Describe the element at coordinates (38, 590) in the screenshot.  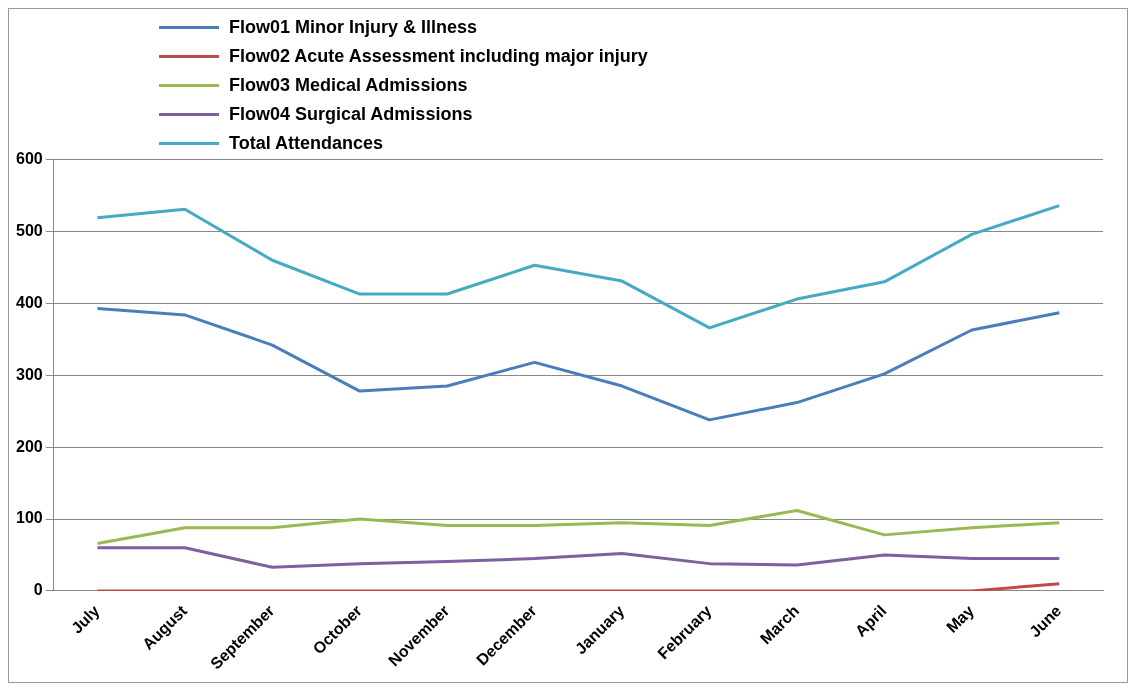
I see `y-tick-label: 0` at that location.